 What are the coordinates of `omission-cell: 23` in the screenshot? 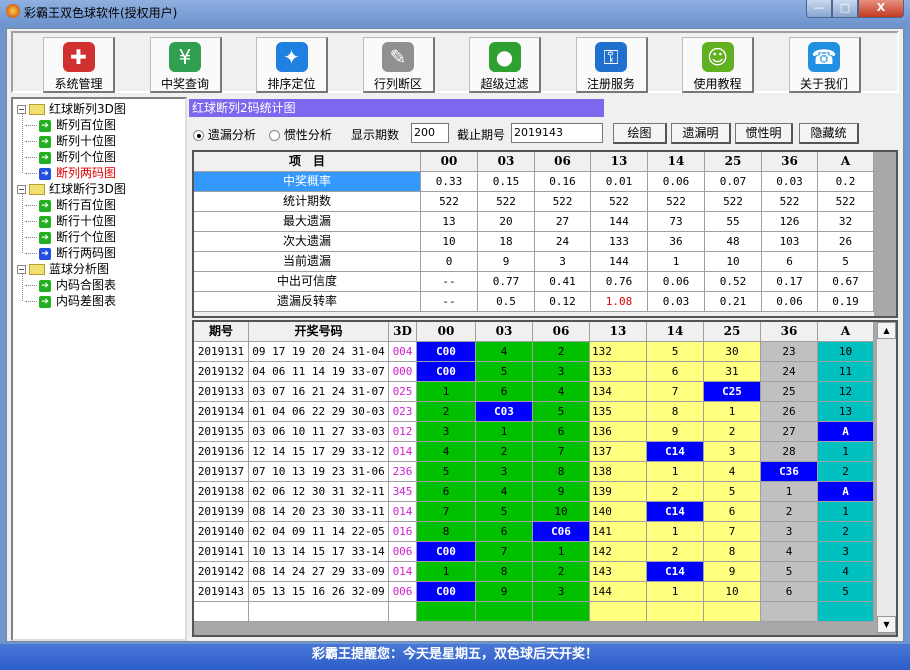 It's located at (789, 352).